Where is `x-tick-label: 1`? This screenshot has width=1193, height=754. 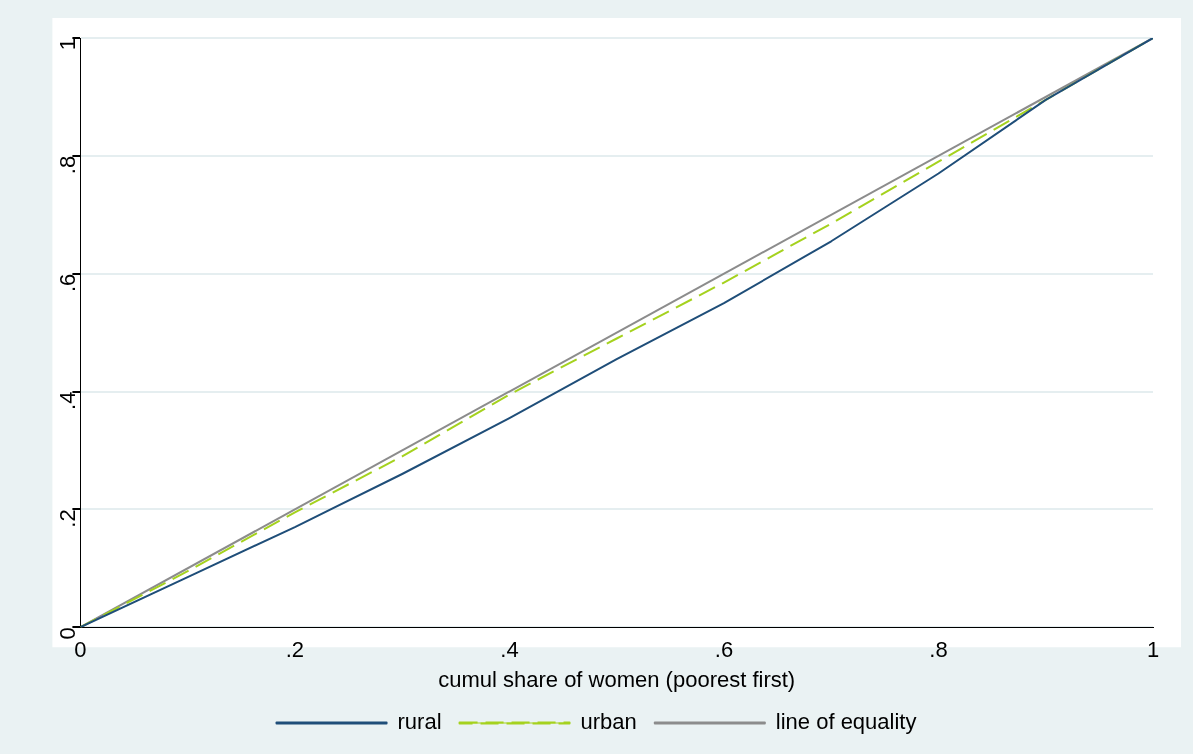
x-tick-label: 1 is located at coordinates (1153, 650).